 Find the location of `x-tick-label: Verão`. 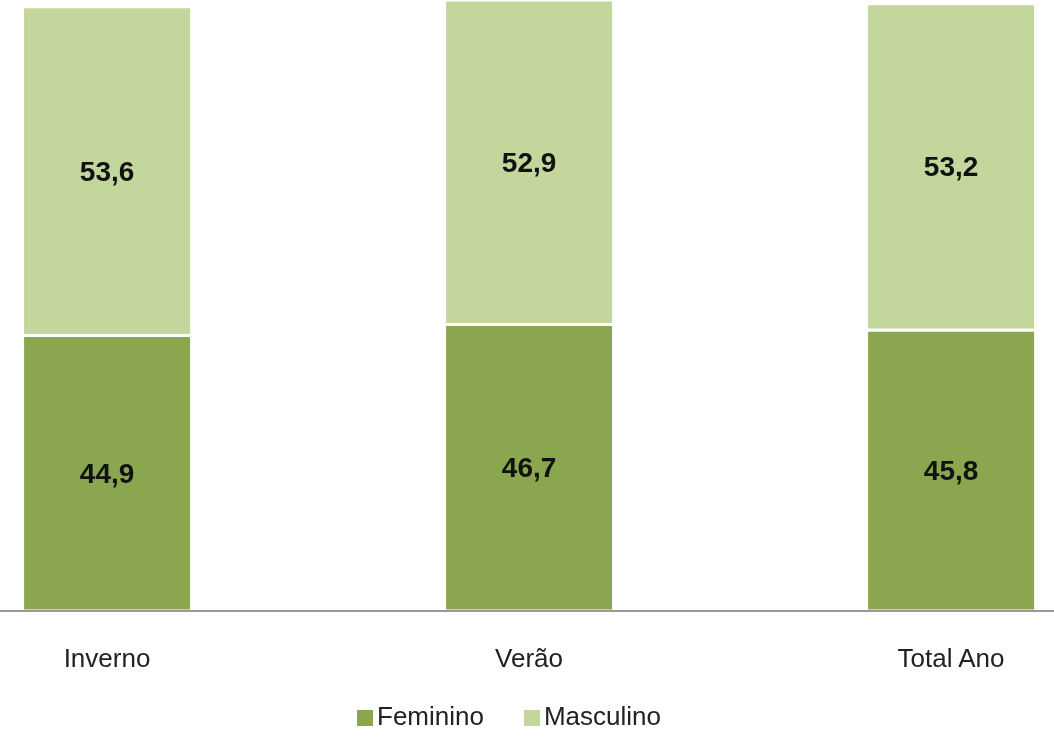

x-tick-label: Verão is located at coordinates (529, 658).